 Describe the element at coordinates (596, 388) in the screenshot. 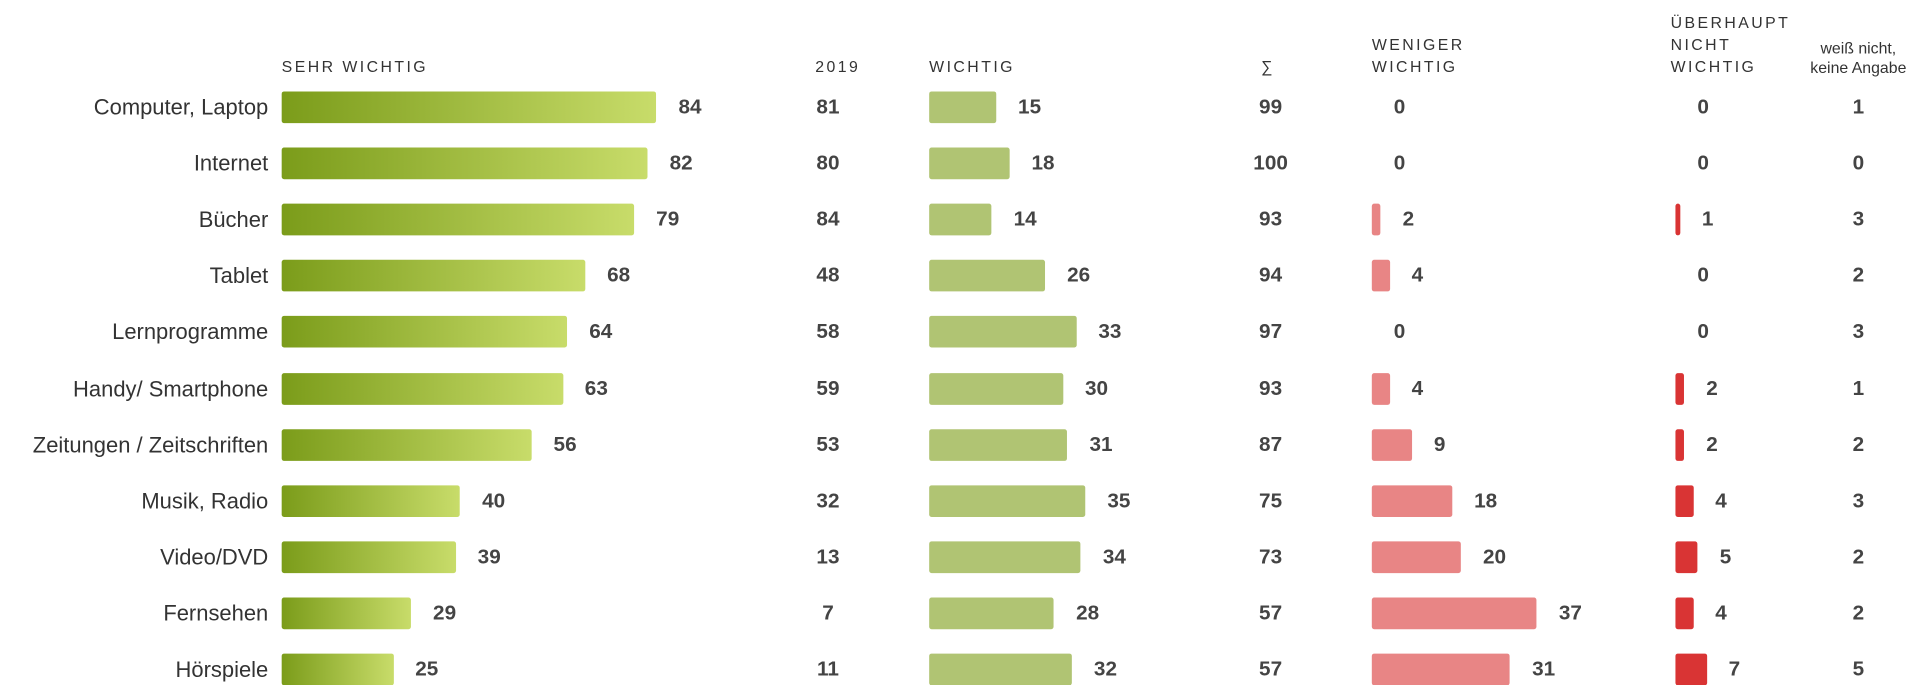

I see `value-label: 63` at that location.